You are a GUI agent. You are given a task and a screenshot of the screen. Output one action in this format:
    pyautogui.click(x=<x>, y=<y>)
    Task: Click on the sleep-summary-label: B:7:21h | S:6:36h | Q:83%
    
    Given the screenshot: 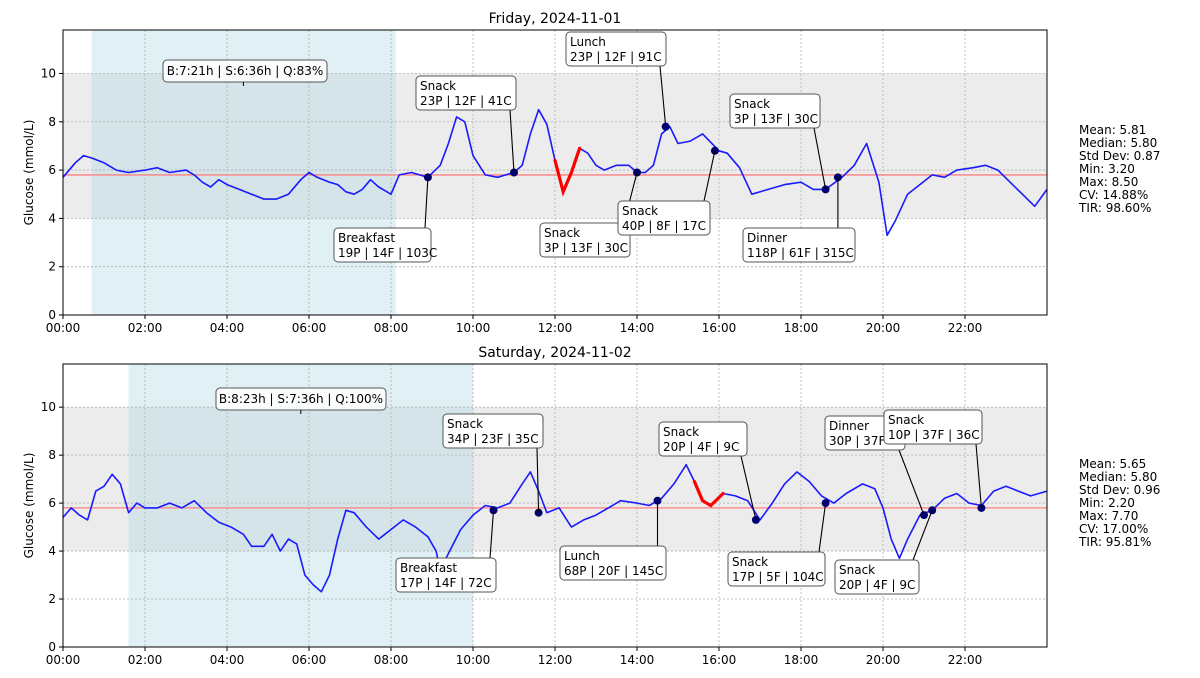 What is the action you would take?
    pyautogui.click(x=245, y=71)
    